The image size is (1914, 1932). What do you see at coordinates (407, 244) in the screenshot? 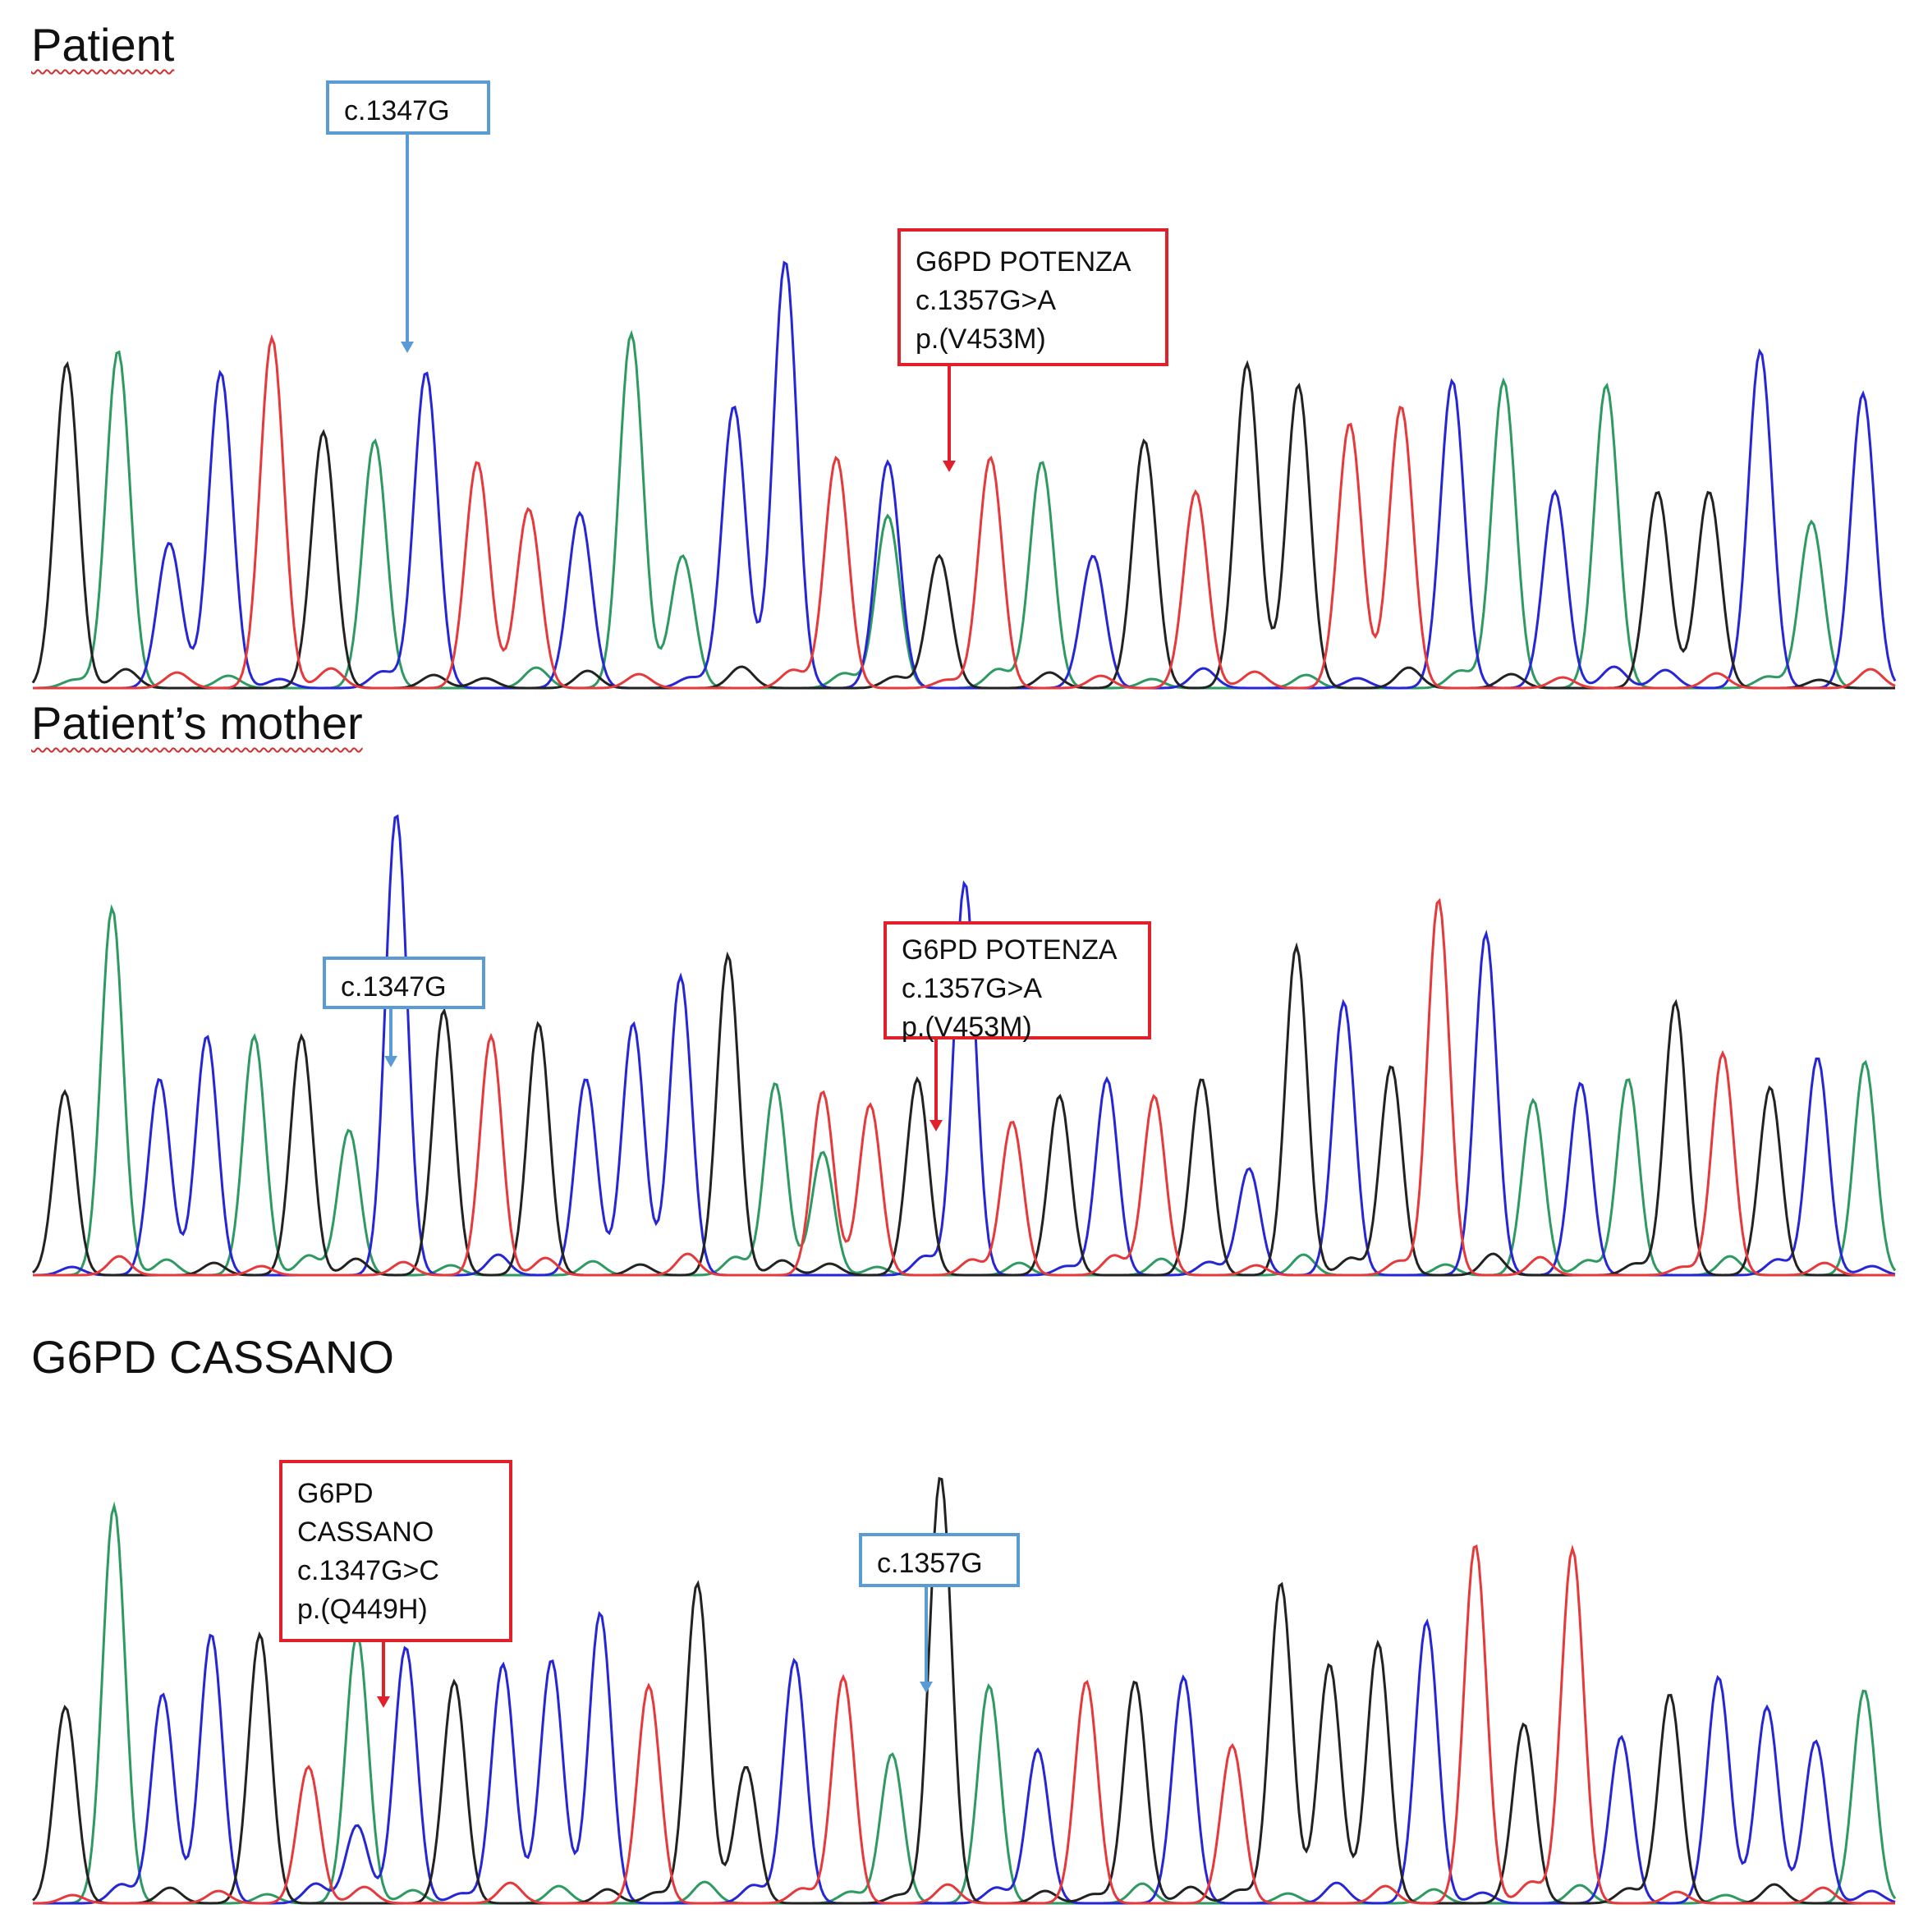
I see `patient-blue-arrow` at bounding box center [407, 244].